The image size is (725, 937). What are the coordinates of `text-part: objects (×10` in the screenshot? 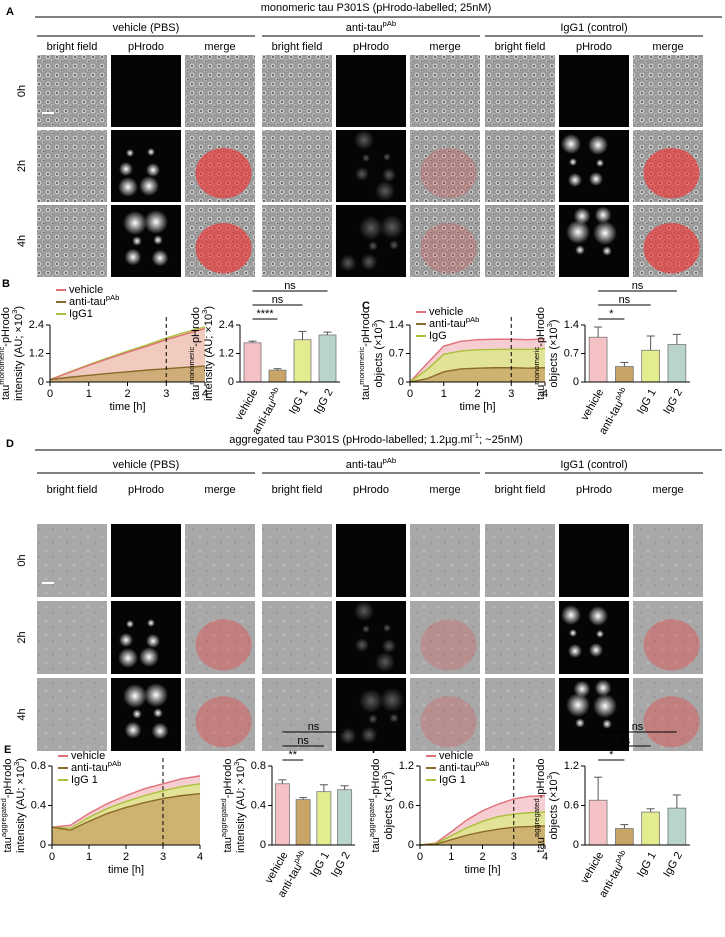 It's located at (389, 809).